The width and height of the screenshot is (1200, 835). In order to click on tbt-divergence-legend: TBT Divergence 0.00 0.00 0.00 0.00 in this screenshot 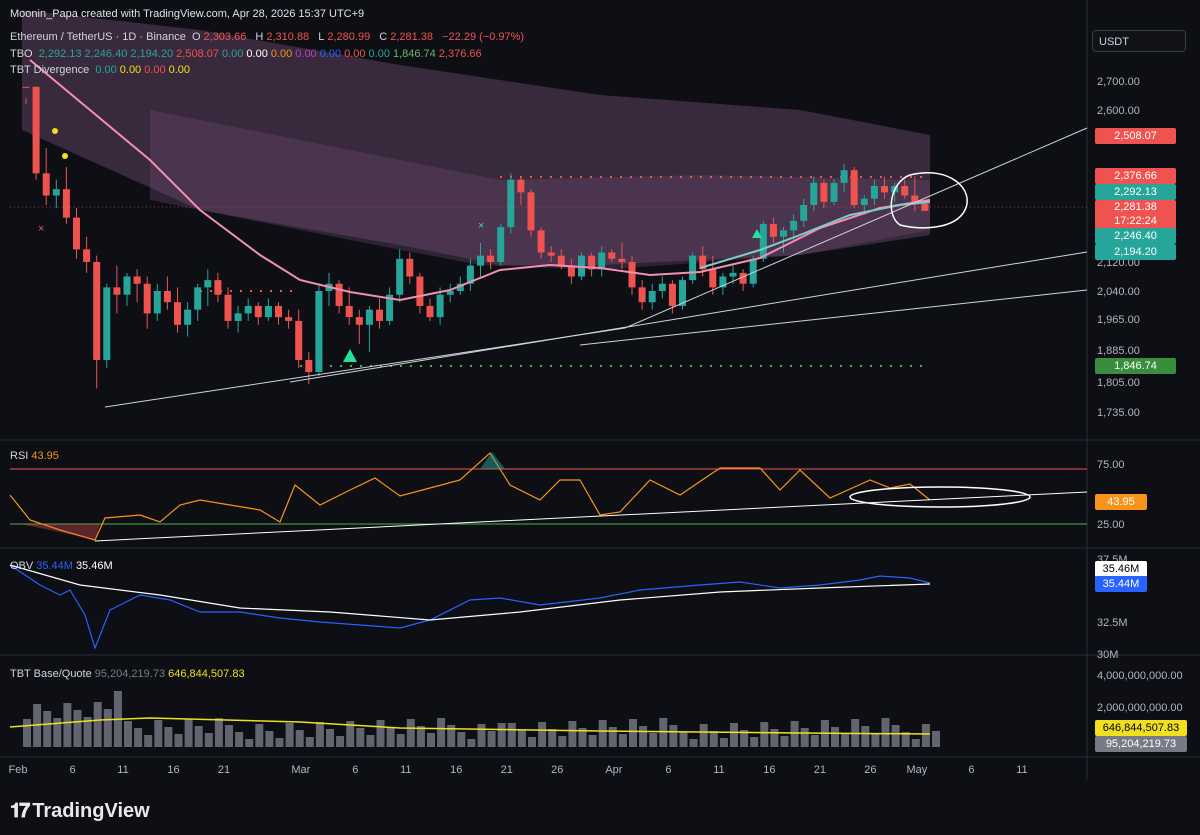, I will do `click(100, 70)`.